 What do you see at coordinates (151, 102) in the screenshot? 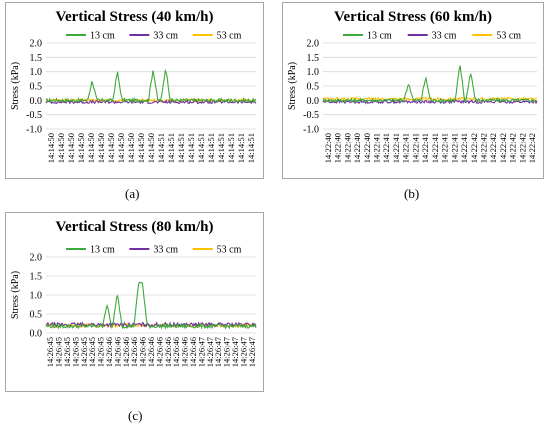
I see `series-line-33-cm` at bounding box center [151, 102].